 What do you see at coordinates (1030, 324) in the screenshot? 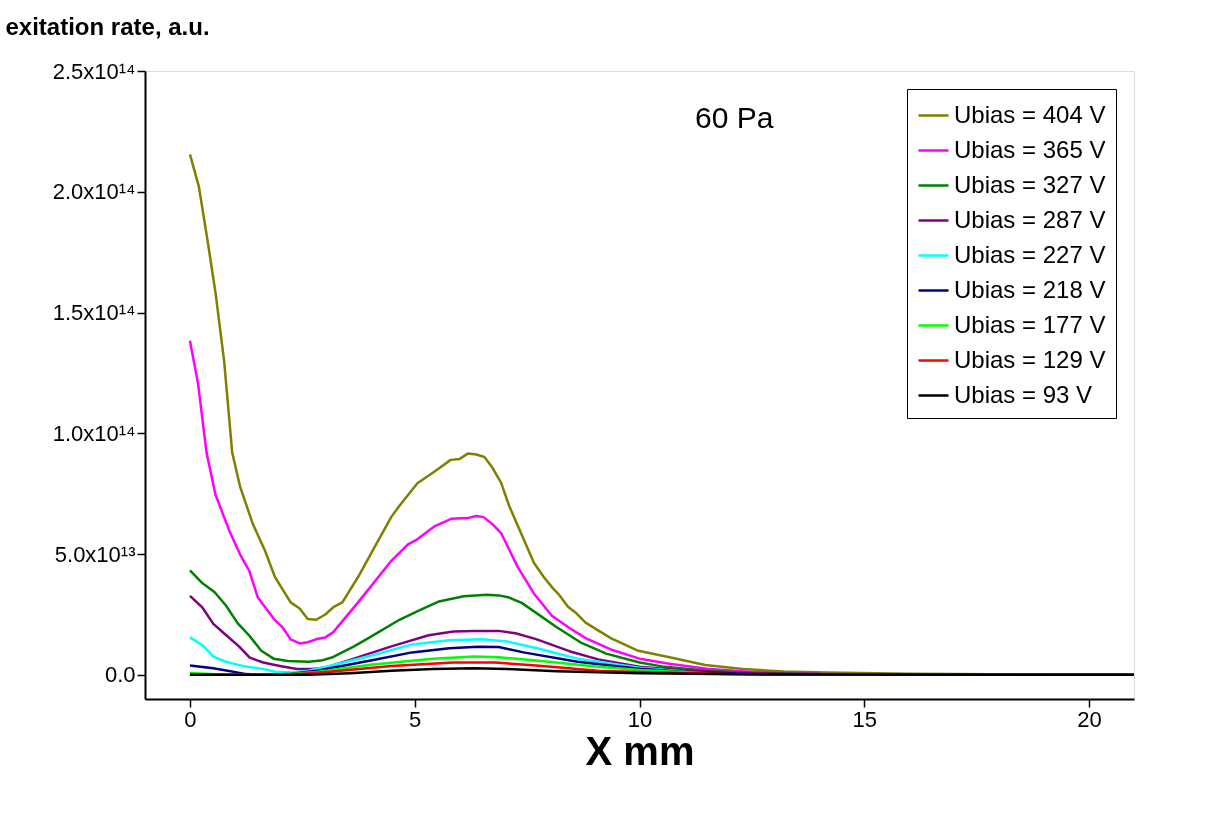
I see `legend-label: Ubias = 177 V` at bounding box center [1030, 324].